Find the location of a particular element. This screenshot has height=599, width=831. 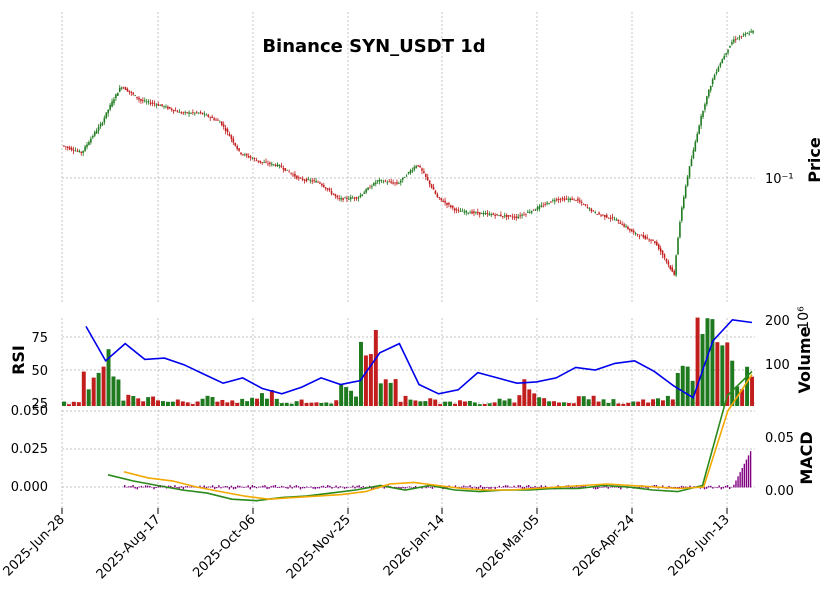

volume-axis-label: Volume is located at coordinates (804, 359).